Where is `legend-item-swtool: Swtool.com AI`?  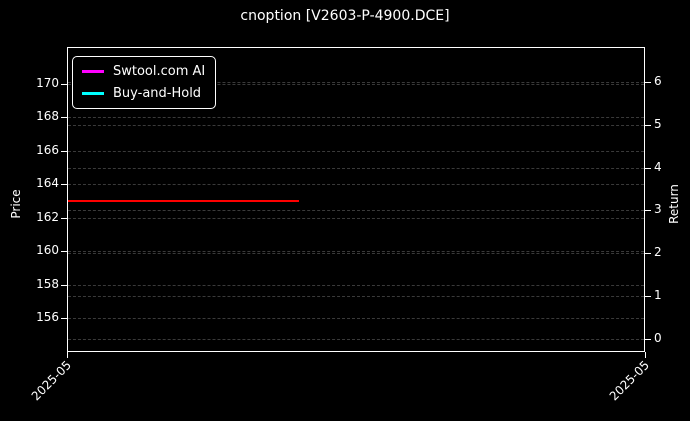 legend-item-swtool: Swtool.com AI is located at coordinates (143, 71).